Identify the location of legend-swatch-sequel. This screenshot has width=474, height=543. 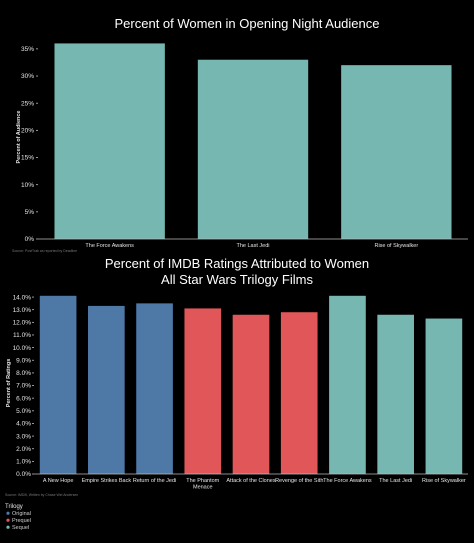
(8, 527).